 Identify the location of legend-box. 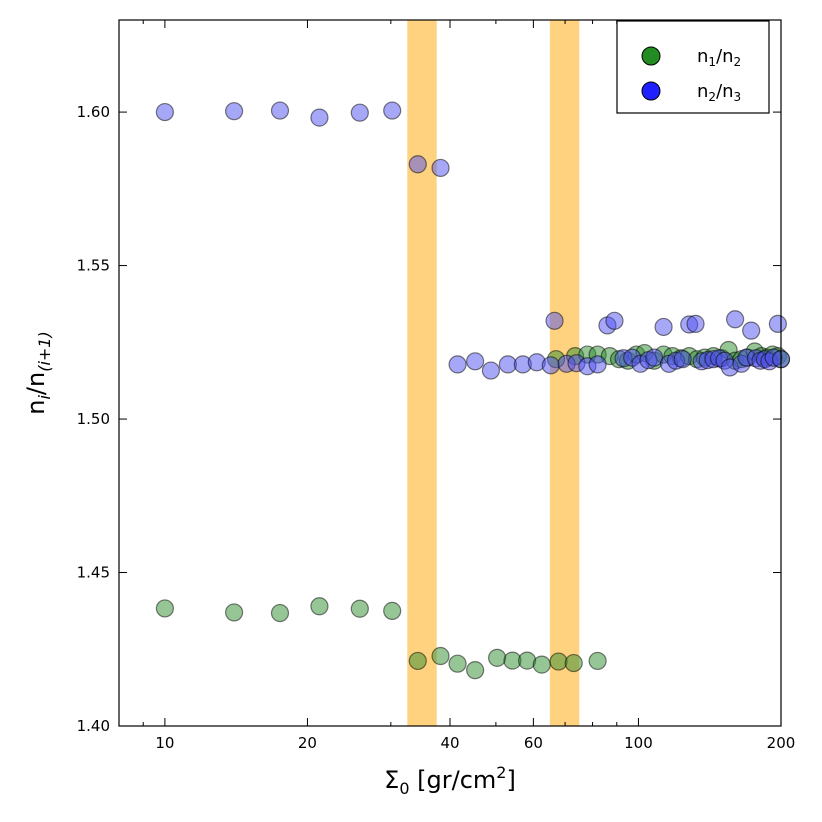
(693, 67).